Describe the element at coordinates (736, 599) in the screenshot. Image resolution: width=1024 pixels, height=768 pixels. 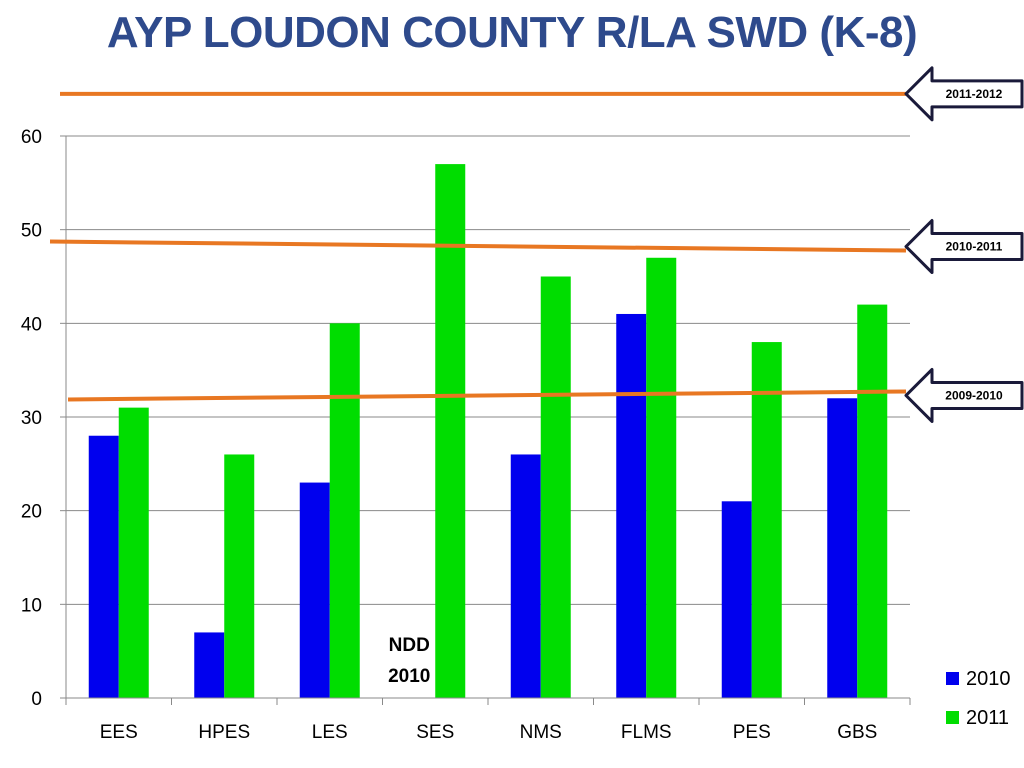
I see `bar-2010-pes` at that location.